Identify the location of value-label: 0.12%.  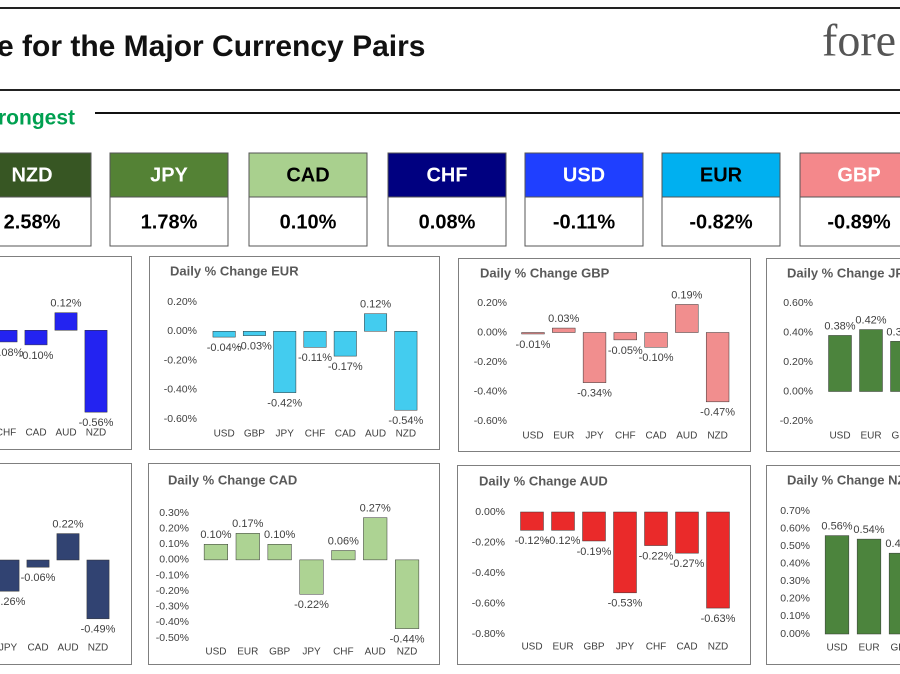
(65, 304).